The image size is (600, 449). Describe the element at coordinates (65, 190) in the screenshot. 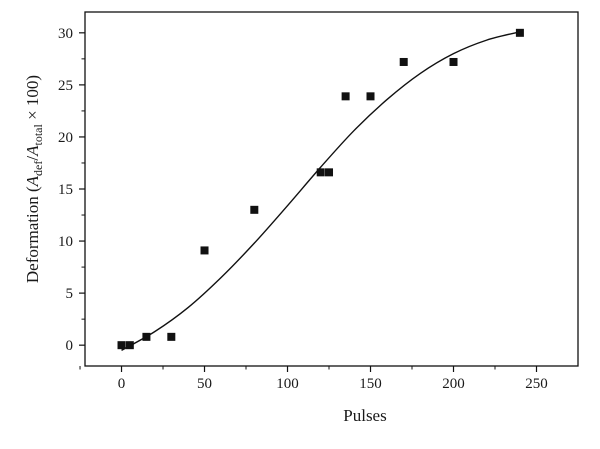

I see `y-tick-label: 15` at that location.